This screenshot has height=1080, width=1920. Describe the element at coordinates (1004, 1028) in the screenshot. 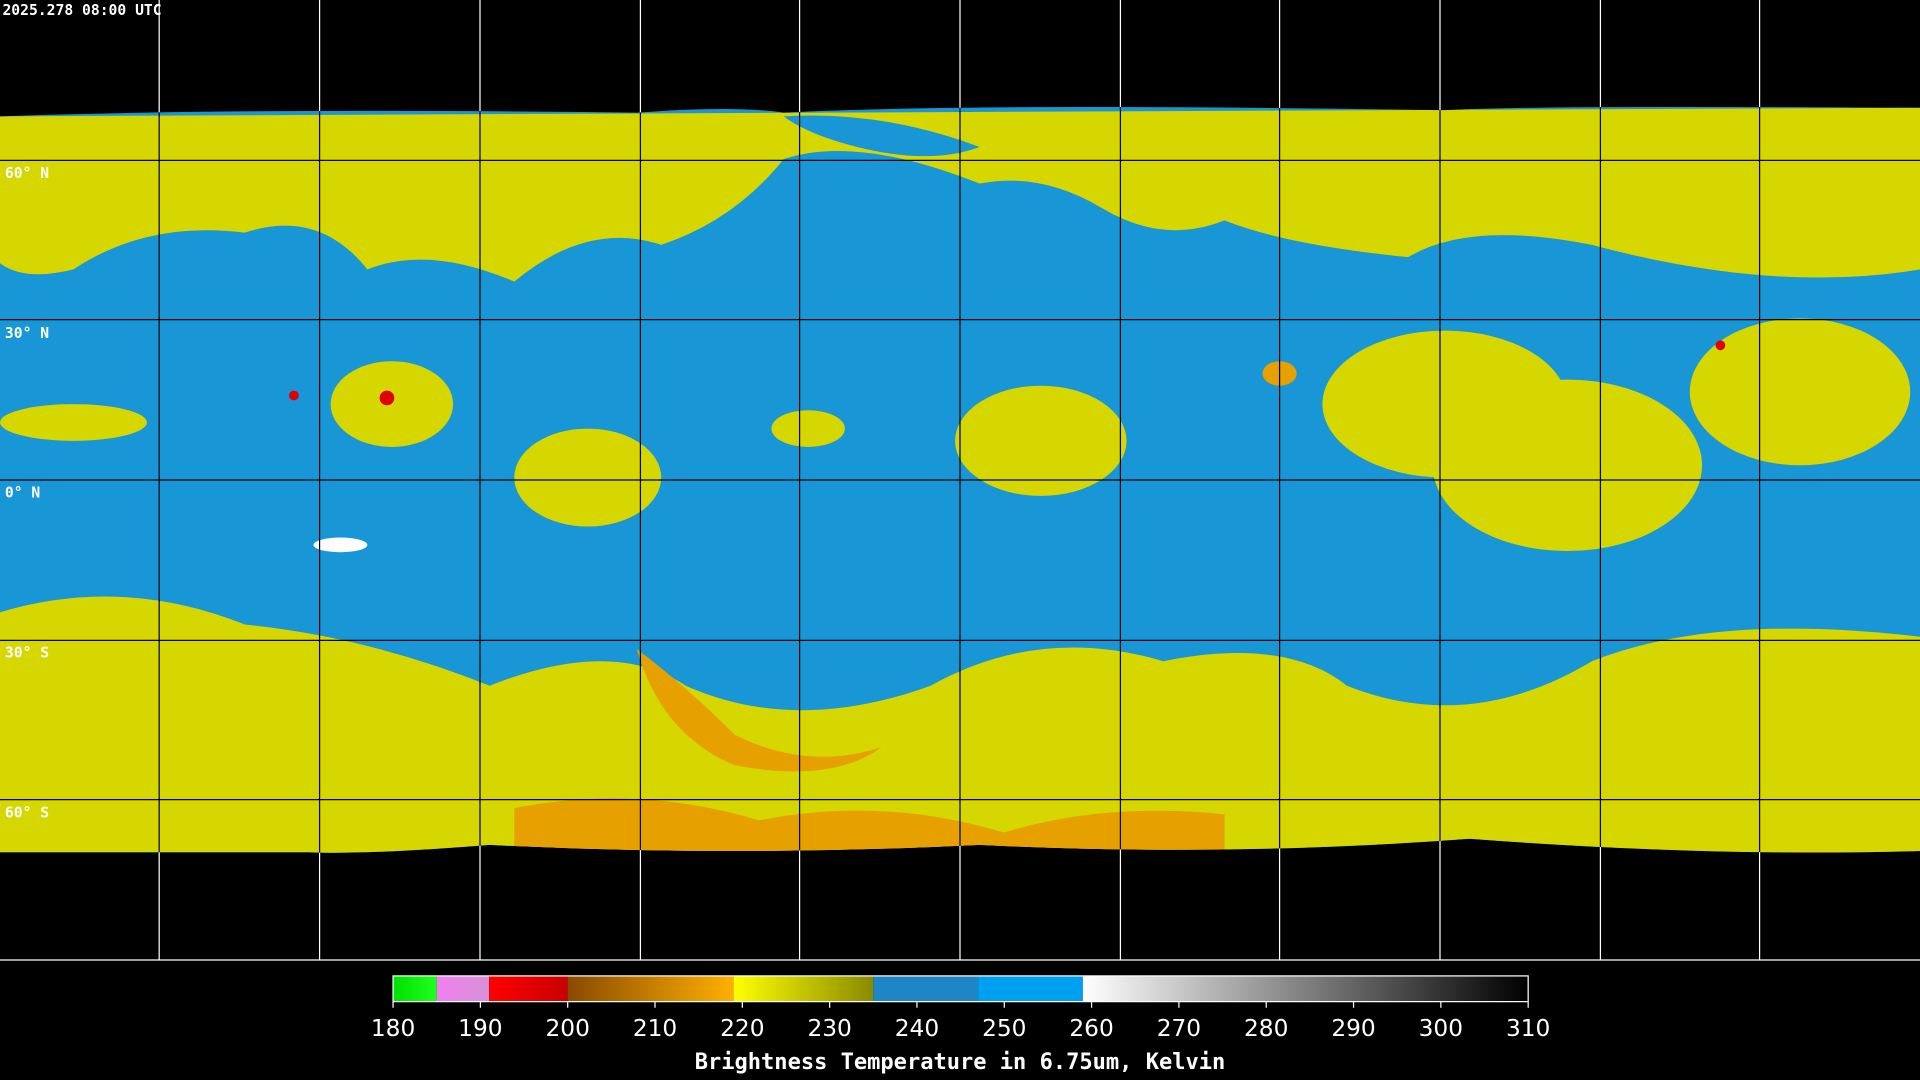

I see `colorbar-tick-label: 250` at that location.